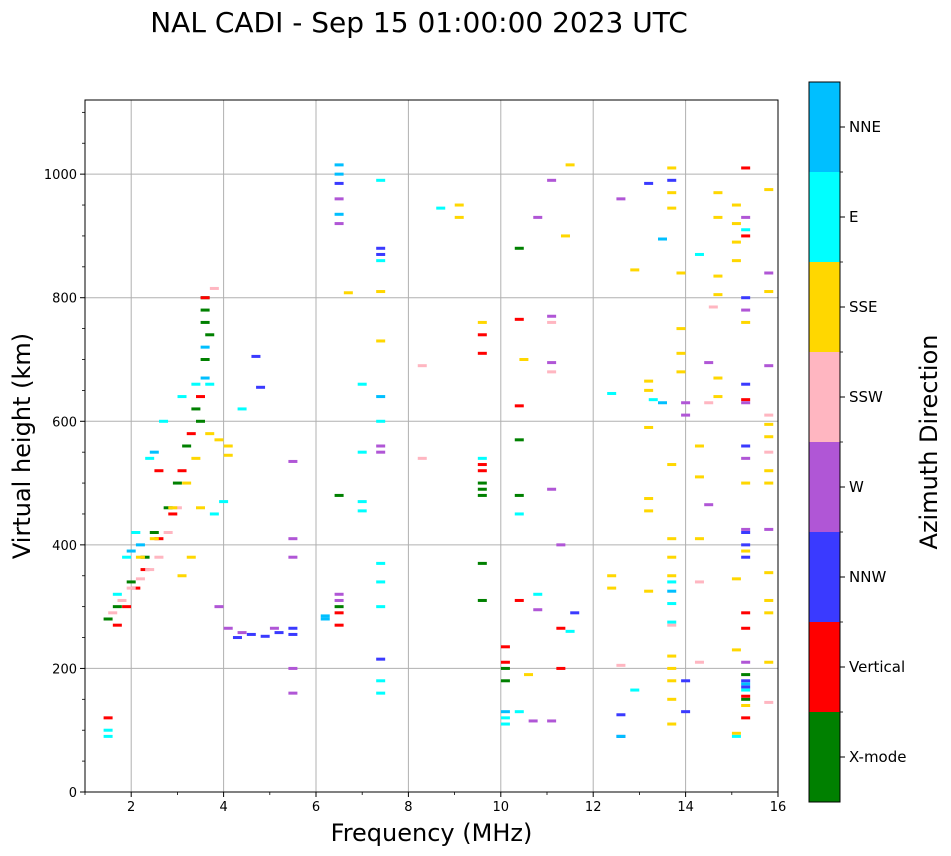 This screenshot has height=856, width=951. I want to click on y-tick-label: 800, so click(64, 299).